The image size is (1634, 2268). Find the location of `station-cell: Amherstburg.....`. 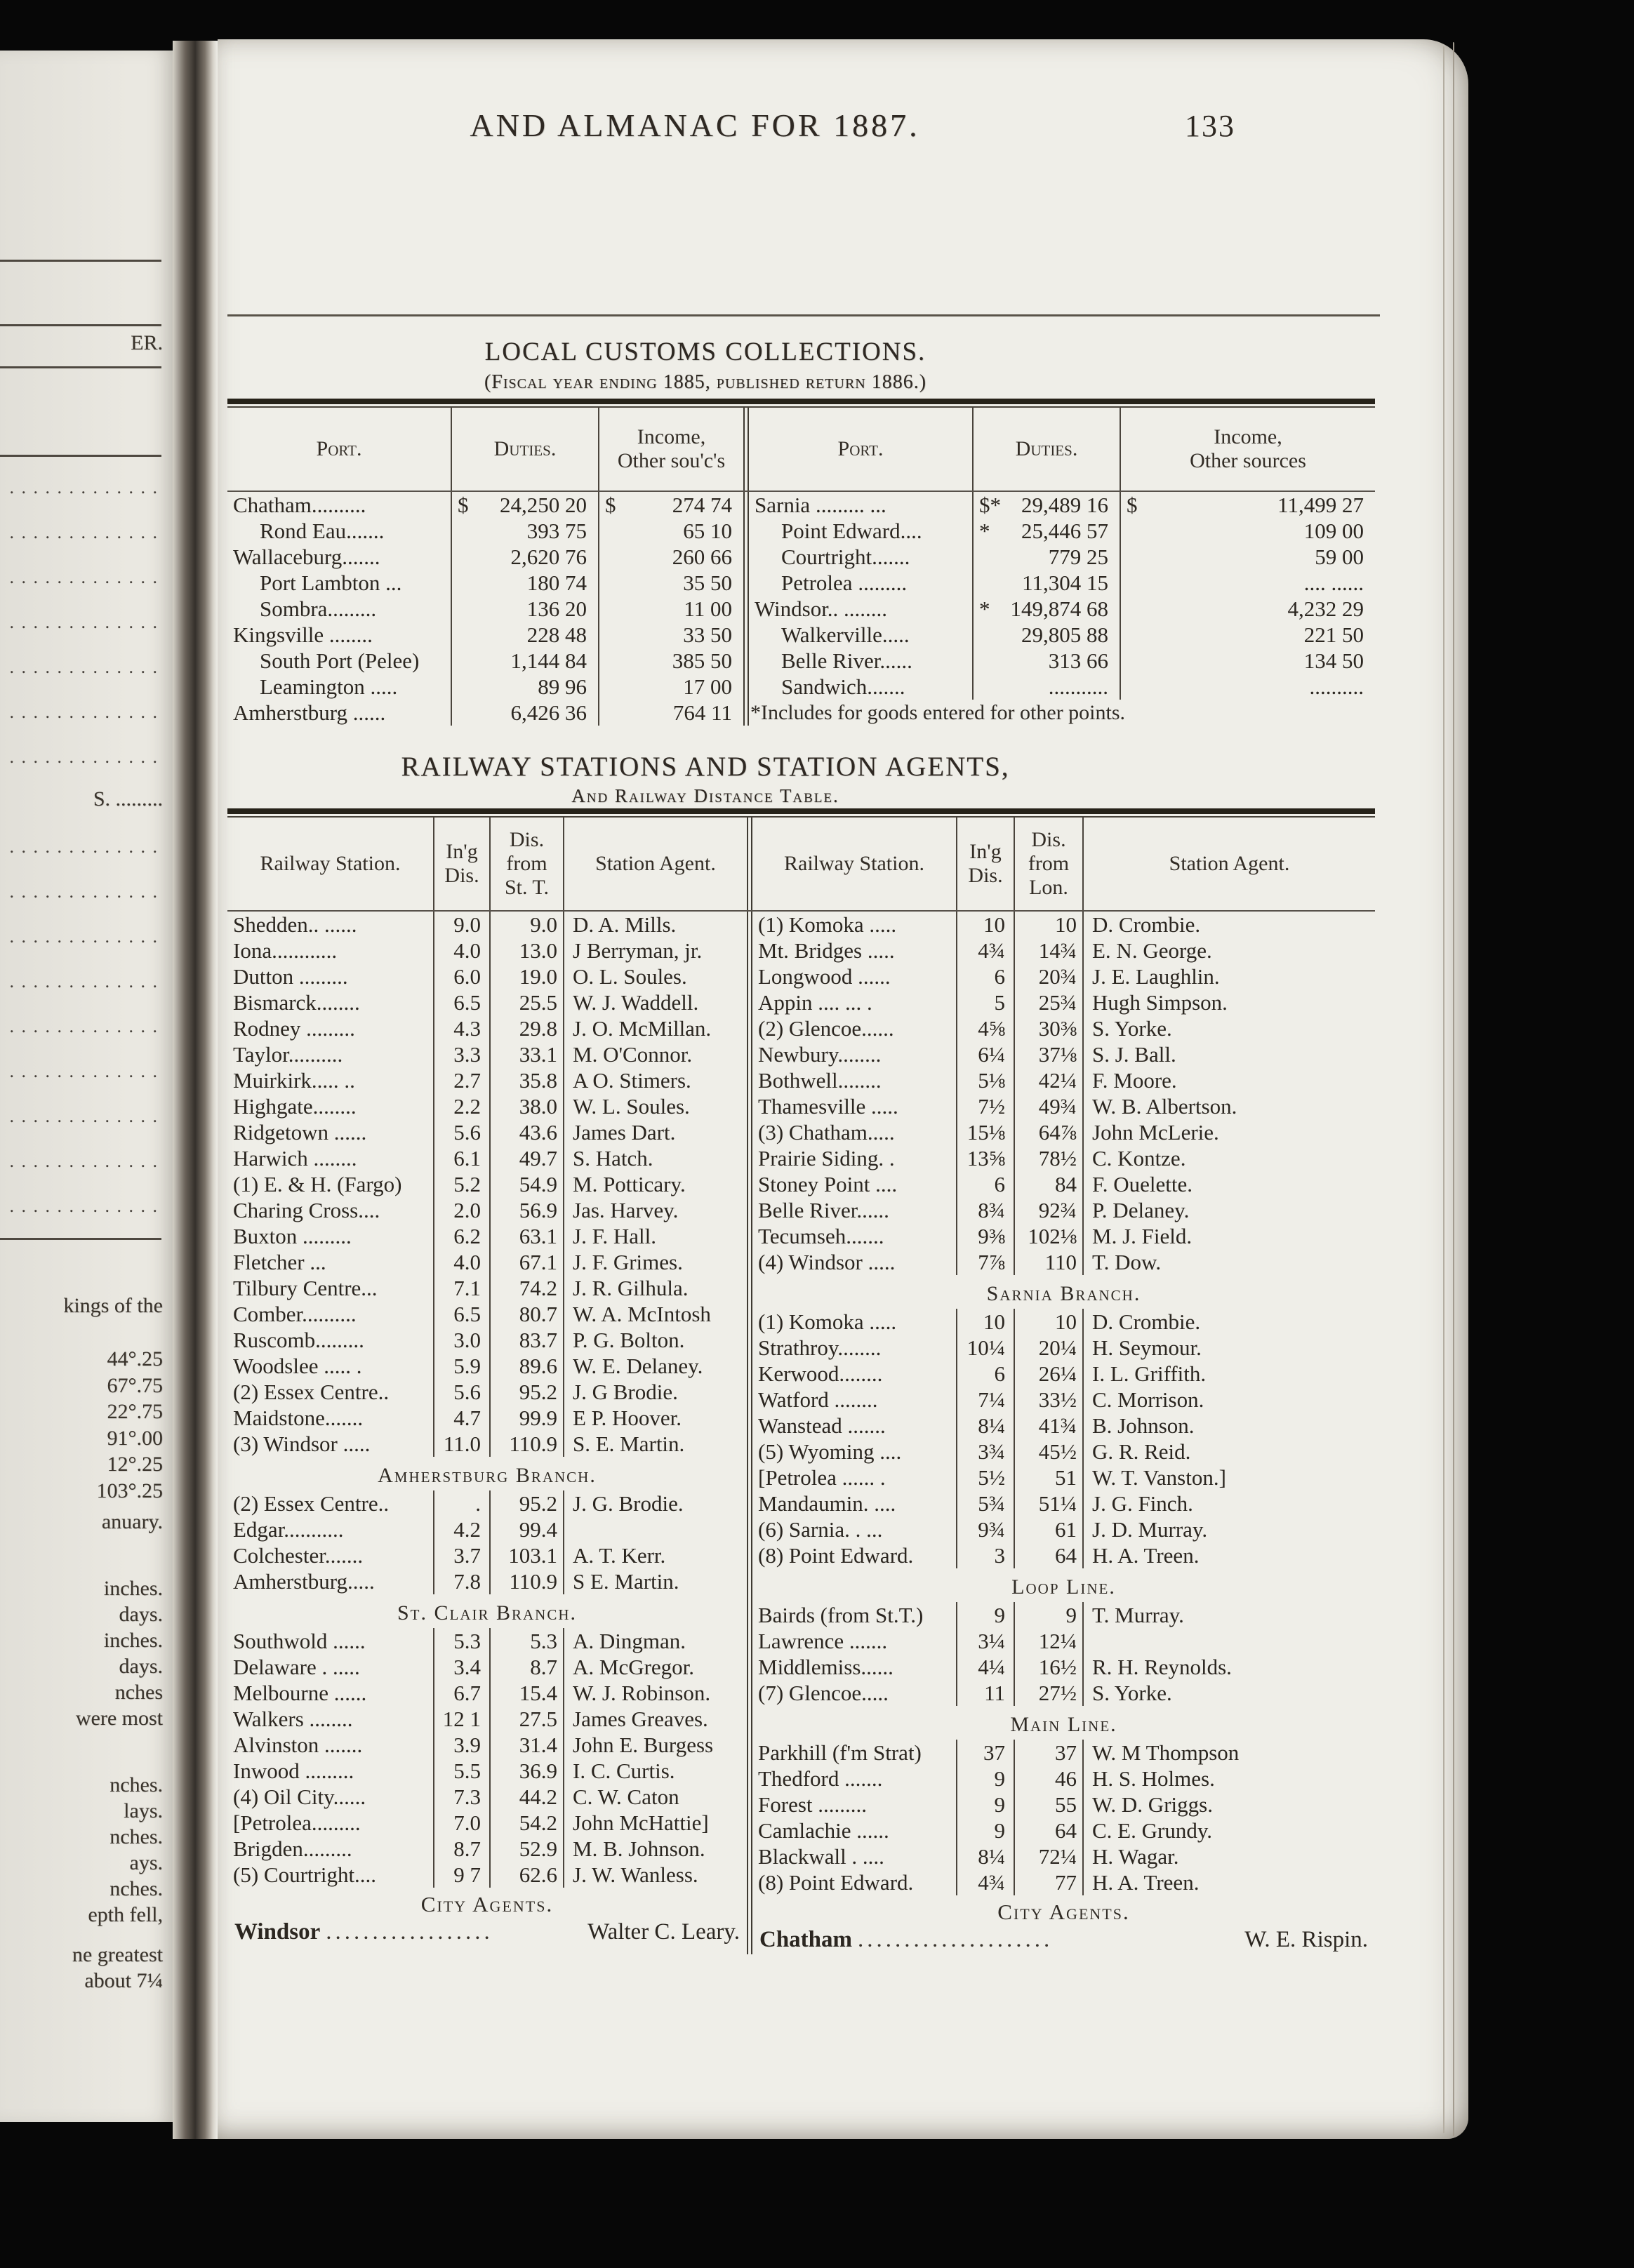

station-cell: Amherstburg..... is located at coordinates (330, 1581).